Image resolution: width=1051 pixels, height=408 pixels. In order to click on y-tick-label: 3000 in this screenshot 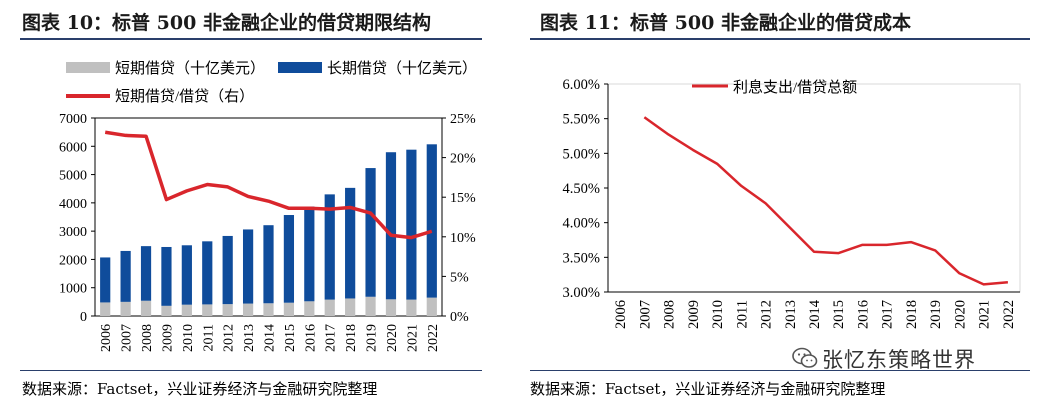, I will do `click(73, 232)`.